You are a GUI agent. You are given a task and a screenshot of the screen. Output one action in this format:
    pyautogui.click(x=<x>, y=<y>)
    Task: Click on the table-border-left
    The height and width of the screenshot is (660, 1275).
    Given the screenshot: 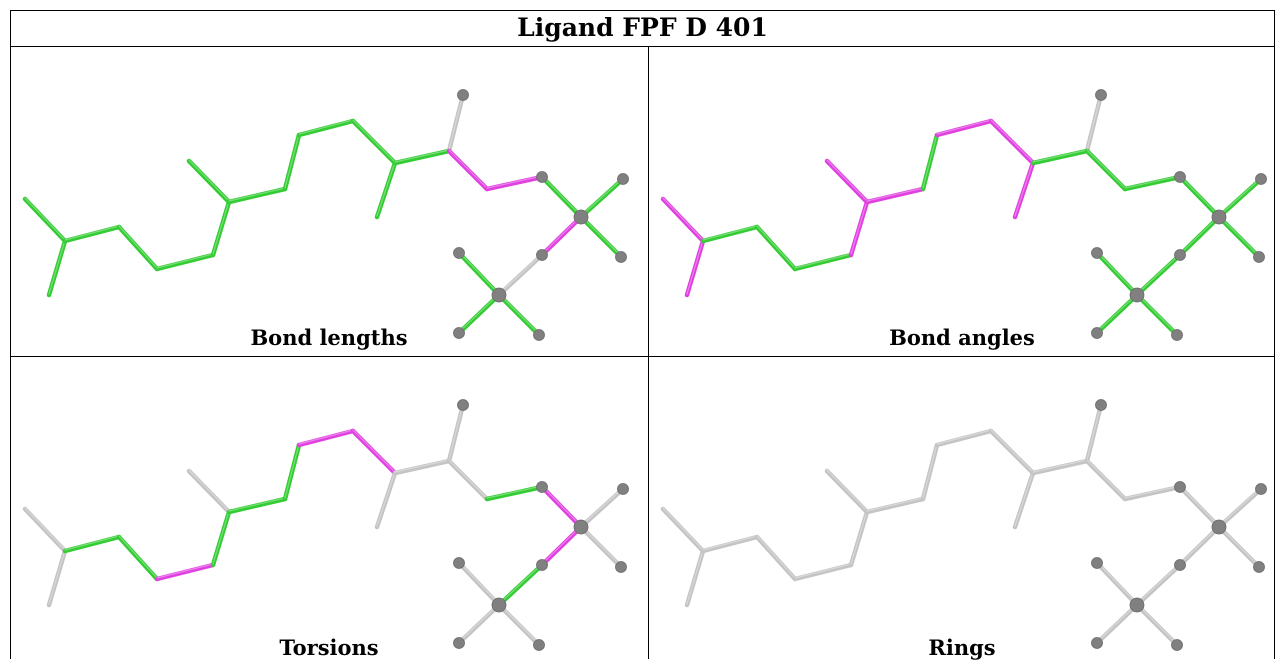 What is the action you would take?
    pyautogui.click(x=10, y=334)
    